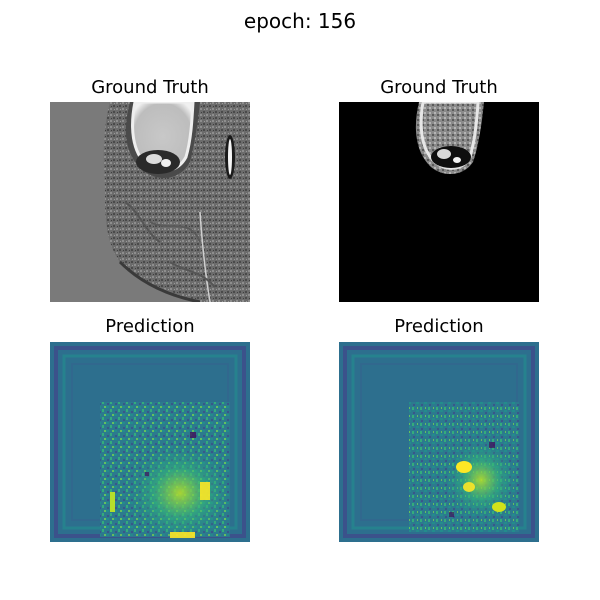 Image resolution: width=600 pixels, height=600 pixels. I want to click on prediction-heatmap-left, so click(150, 442).